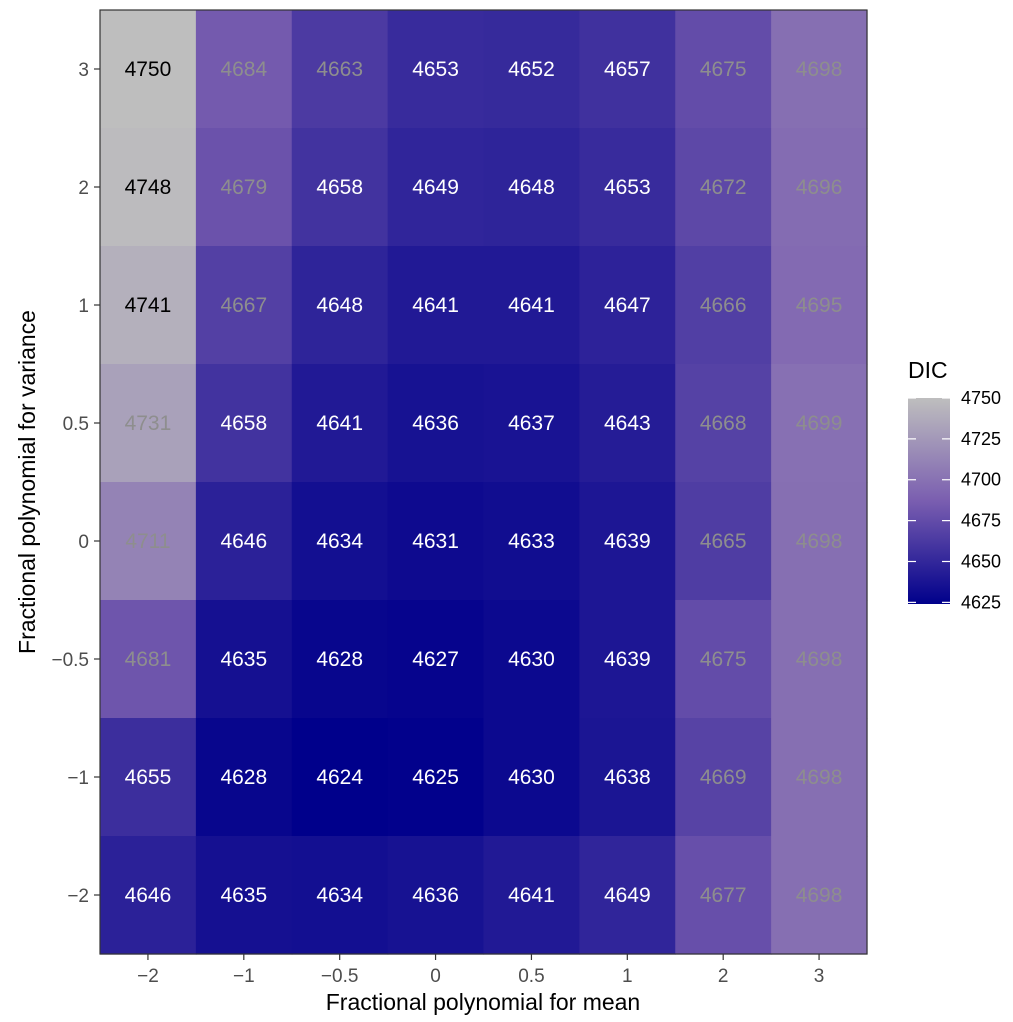  What do you see at coordinates (723, 305) in the screenshot?
I see `cell-value-label: 4666` at bounding box center [723, 305].